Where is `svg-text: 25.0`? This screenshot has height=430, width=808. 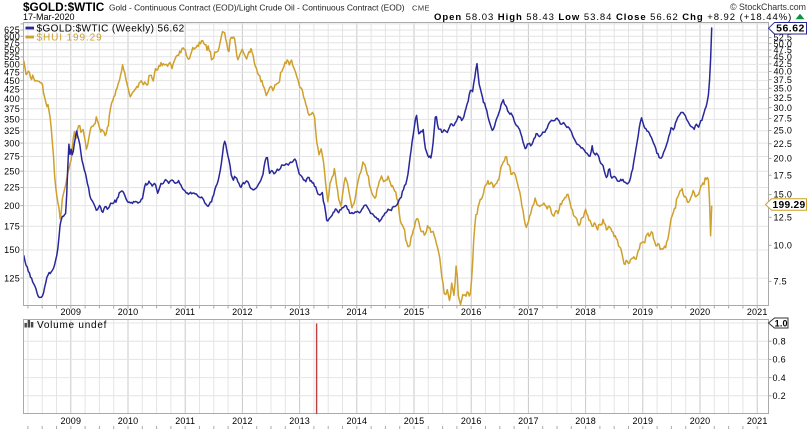 svg-text: 25.0 is located at coordinates (783, 131).